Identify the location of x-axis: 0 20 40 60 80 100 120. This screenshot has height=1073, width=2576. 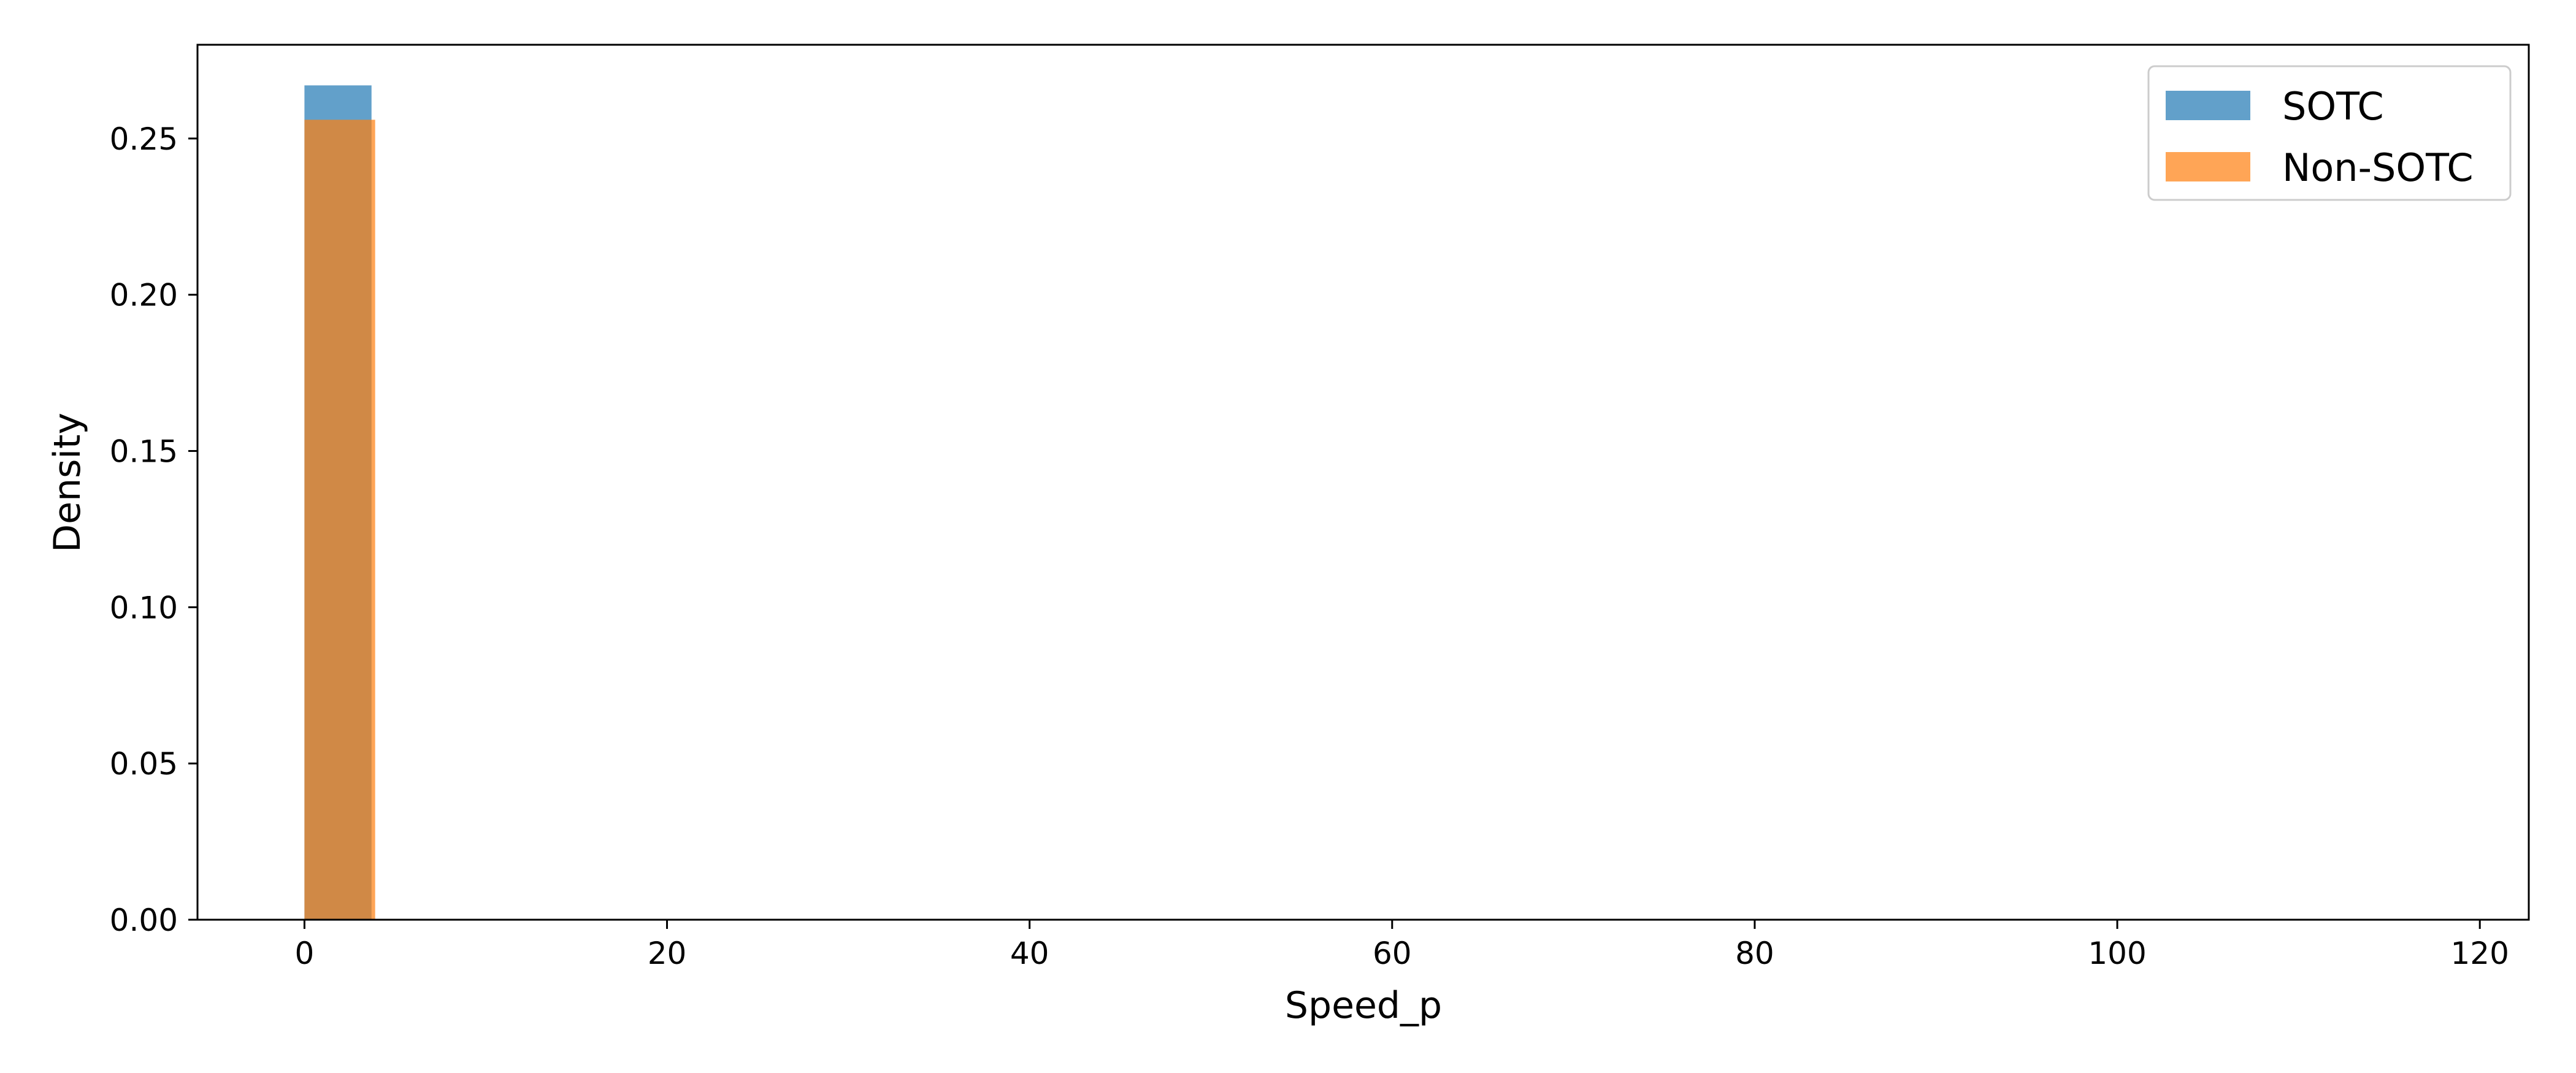
(1401, 945).